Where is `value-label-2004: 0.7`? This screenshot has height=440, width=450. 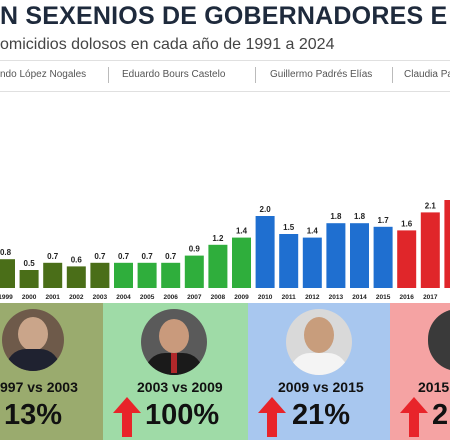 value-label-2004: 0.7 is located at coordinates (124, 256).